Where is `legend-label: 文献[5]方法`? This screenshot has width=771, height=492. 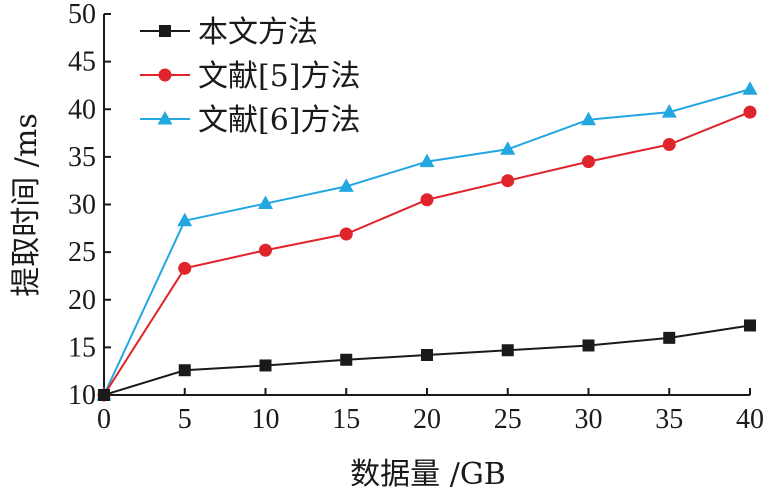 legend-label: 文献[5]方法 is located at coordinates (279, 76).